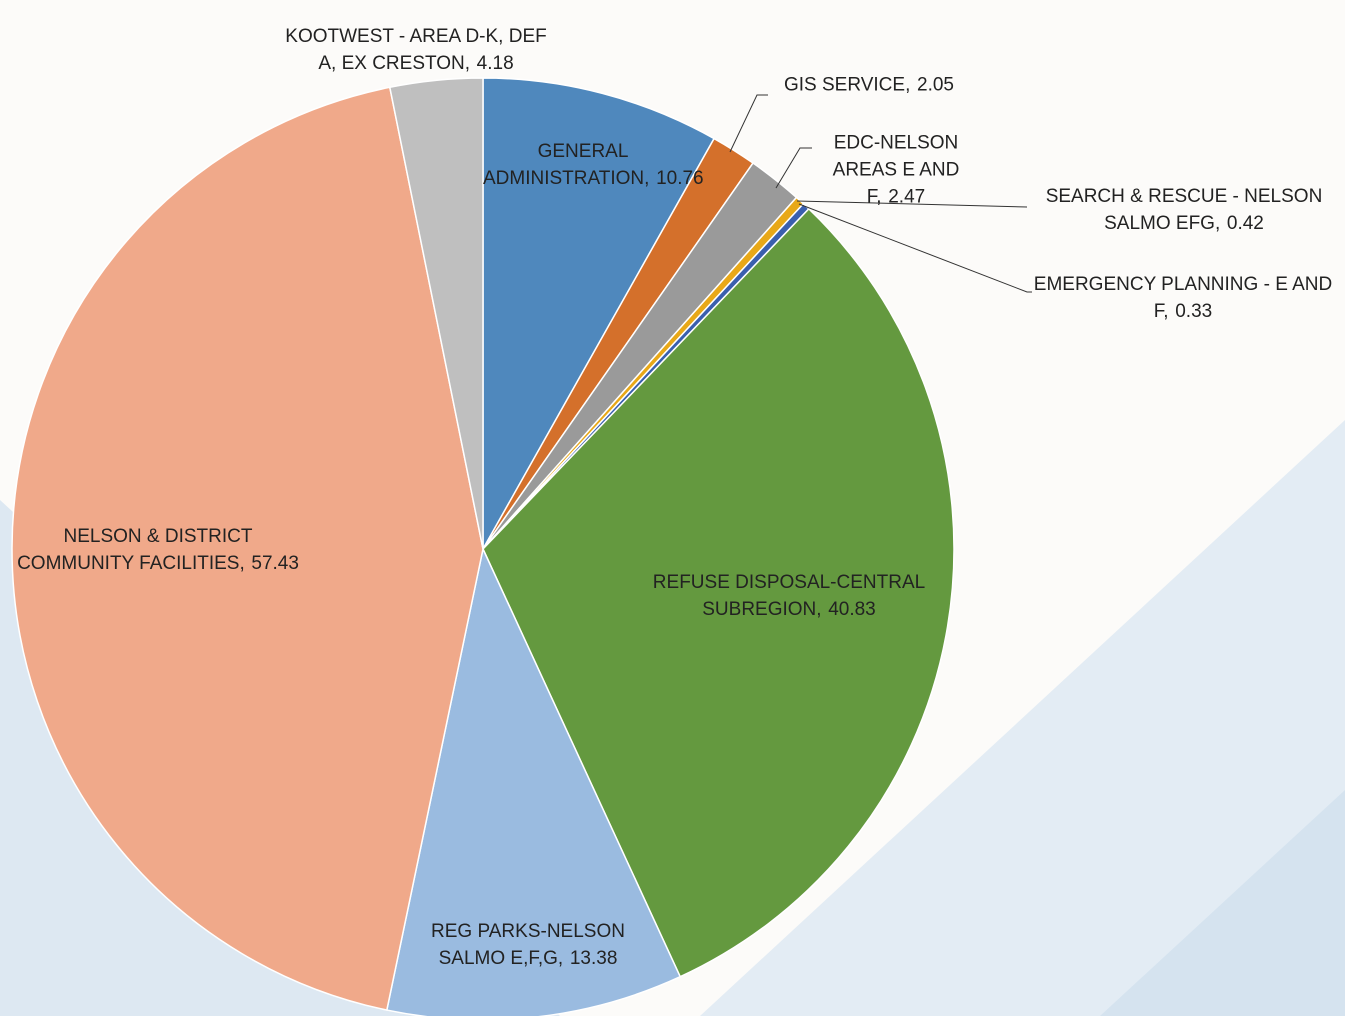 The height and width of the screenshot is (1016, 1345). What do you see at coordinates (1222, 903) in the screenshot?
I see `bg-shape` at bounding box center [1222, 903].